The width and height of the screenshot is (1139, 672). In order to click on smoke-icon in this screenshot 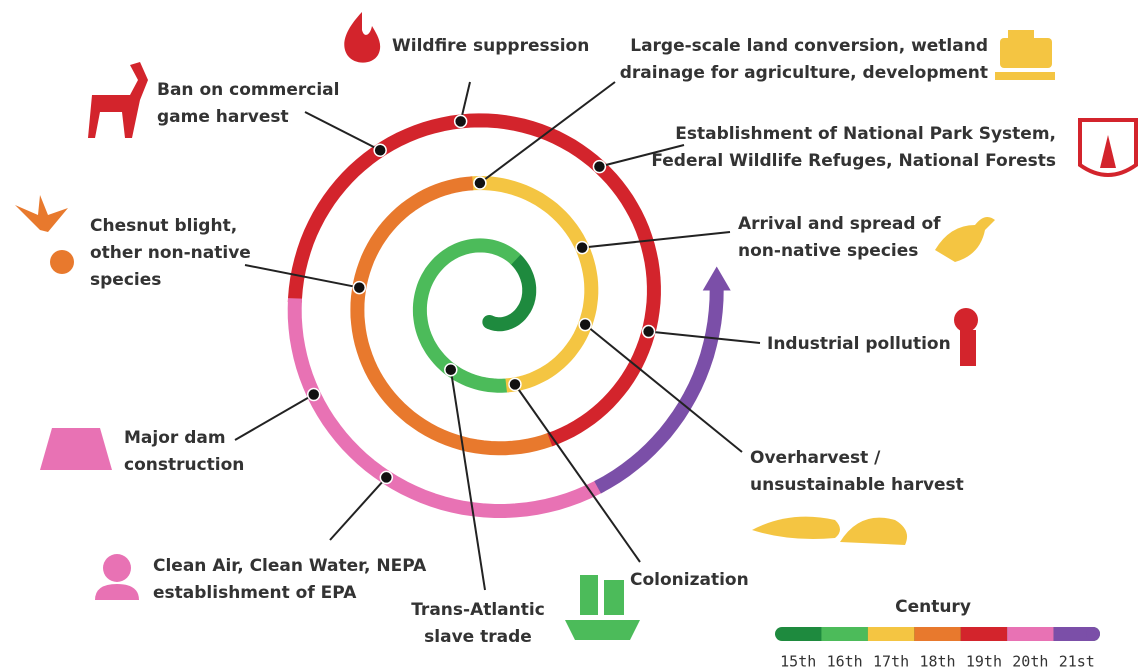, I will do `click(966, 320)`.